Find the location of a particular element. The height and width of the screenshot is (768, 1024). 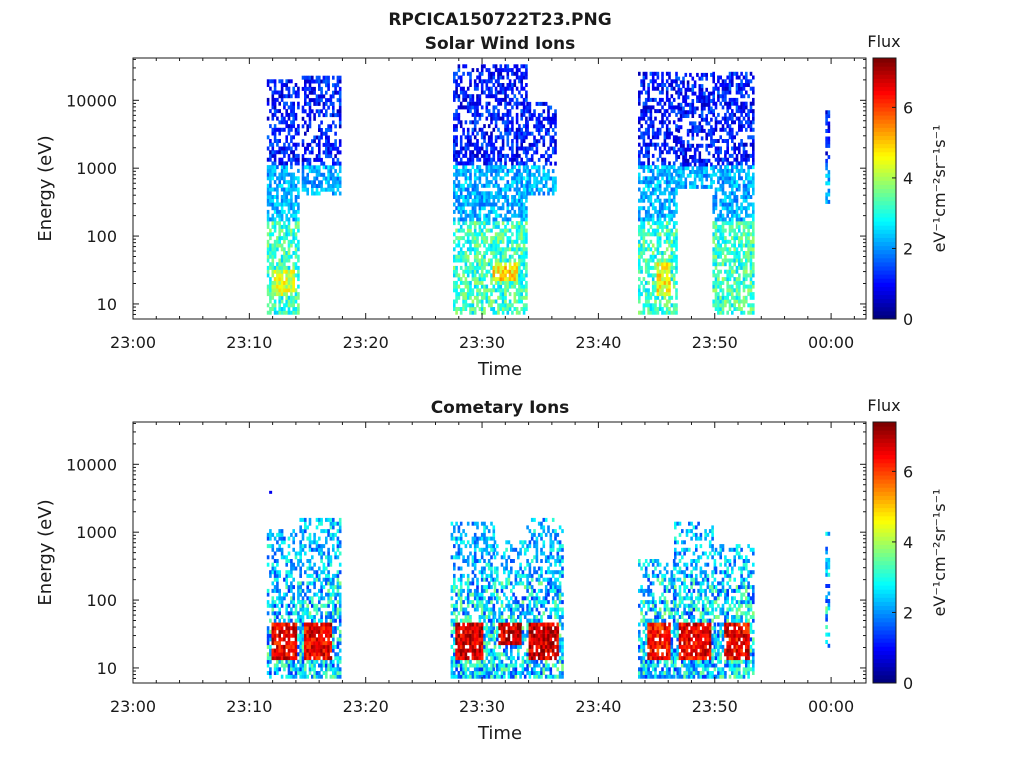

colorbar-tick-label: 4 is located at coordinates (908, 178).